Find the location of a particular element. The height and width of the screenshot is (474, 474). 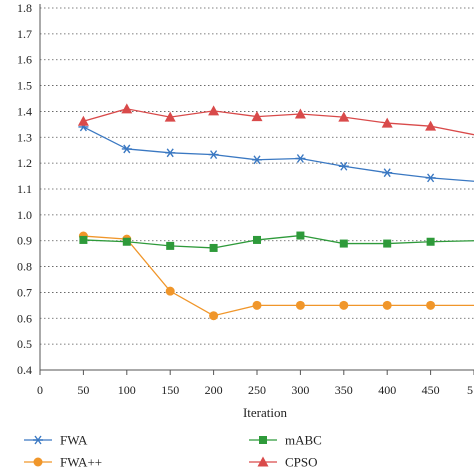

legend-entry-mabc: mABC is located at coordinates (285, 440).